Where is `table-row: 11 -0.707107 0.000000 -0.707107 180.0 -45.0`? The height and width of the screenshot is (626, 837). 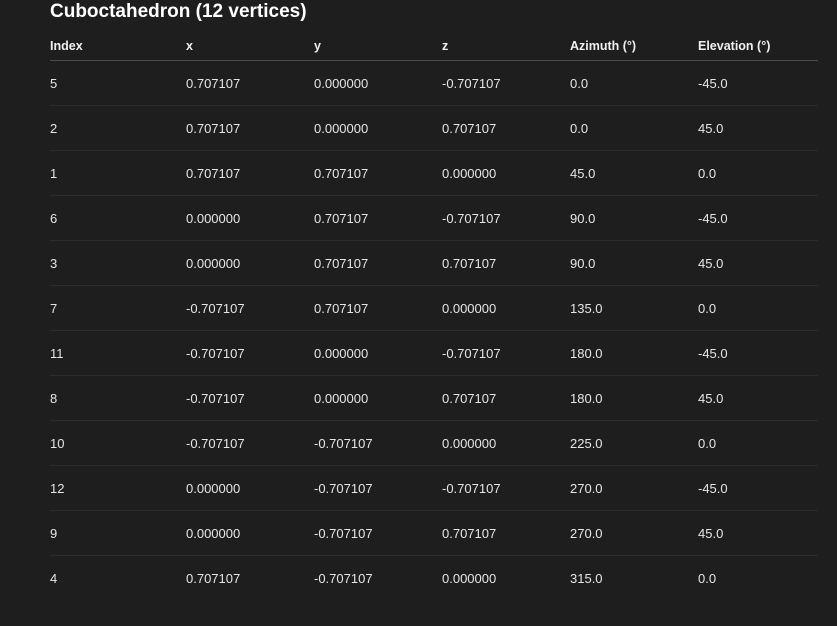 table-row: 11 -0.707107 0.000000 -0.707107 180.0 -45.0 is located at coordinates (434, 353).